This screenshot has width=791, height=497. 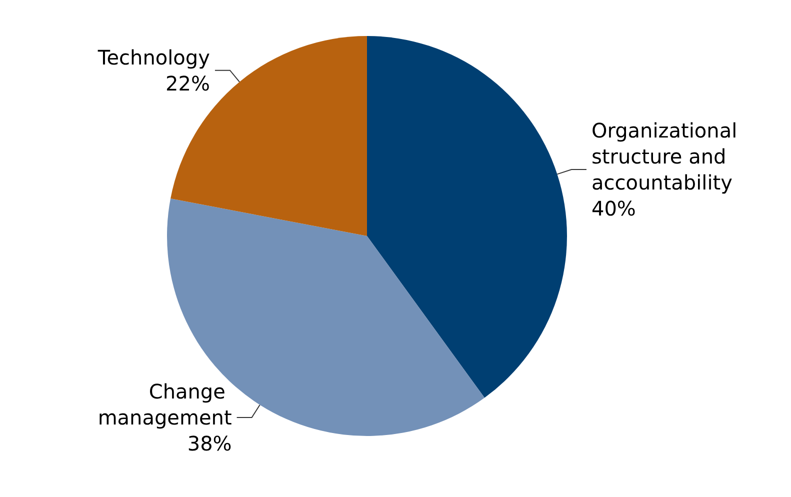 What do you see at coordinates (188, 83) in the screenshot?
I see `data-label: 22%` at bounding box center [188, 83].